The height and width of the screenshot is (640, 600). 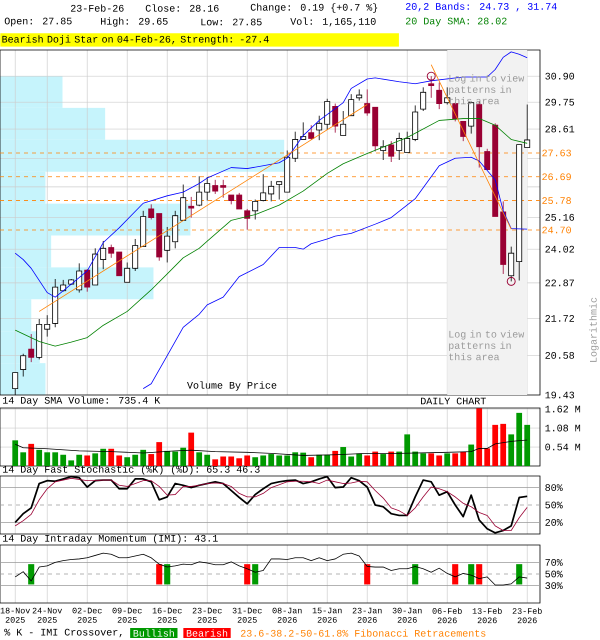 What do you see at coordinates (407, 615) in the screenshot?
I see `x-tick-label: 30-Jan 2026` at bounding box center [407, 615].